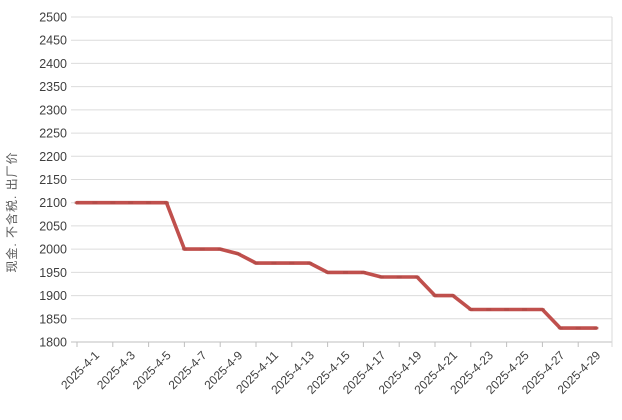 This screenshot has width=622, height=420. I want to click on y-tick-label: 1950, so click(53, 273).